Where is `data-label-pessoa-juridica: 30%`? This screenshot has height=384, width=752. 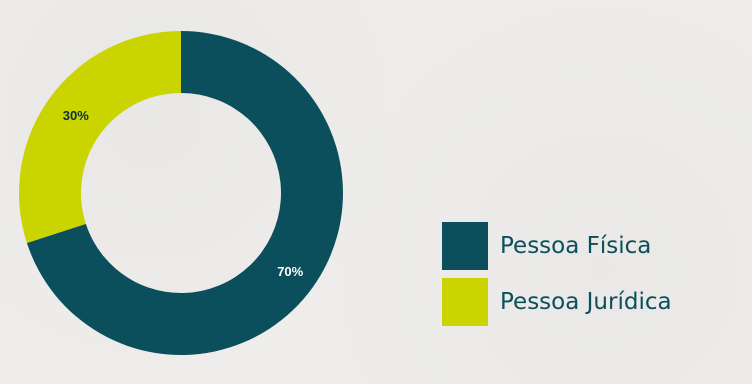 data-label-pessoa-juridica: 30% is located at coordinates (76, 115).